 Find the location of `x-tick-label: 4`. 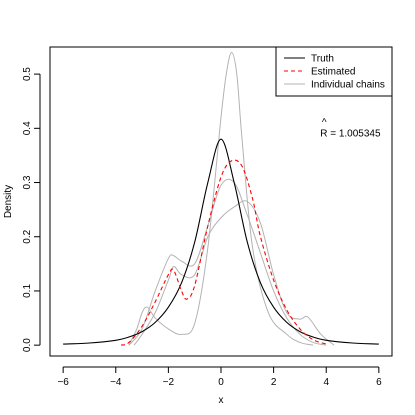

x-tick-label: 4 is located at coordinates (326, 382).